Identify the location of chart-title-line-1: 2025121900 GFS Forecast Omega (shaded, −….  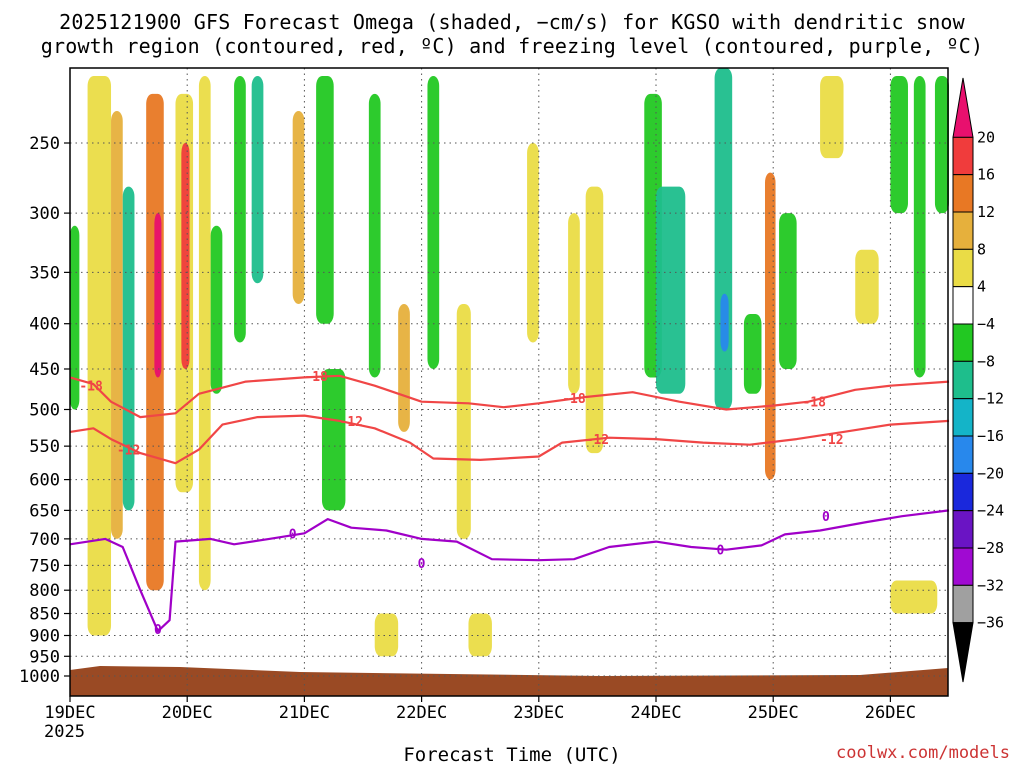
(512, 22).